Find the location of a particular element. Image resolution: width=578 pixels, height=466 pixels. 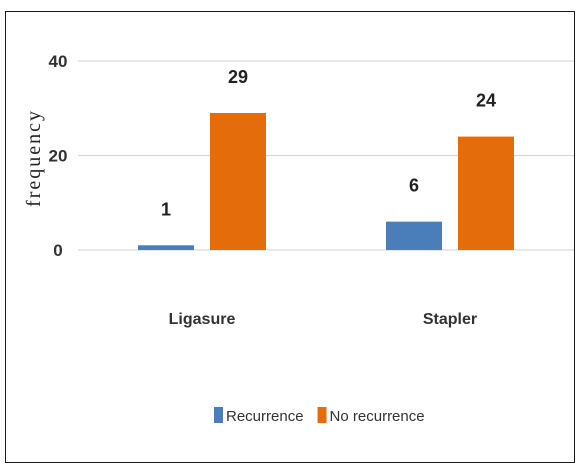

data-label: 29 is located at coordinates (238, 77).